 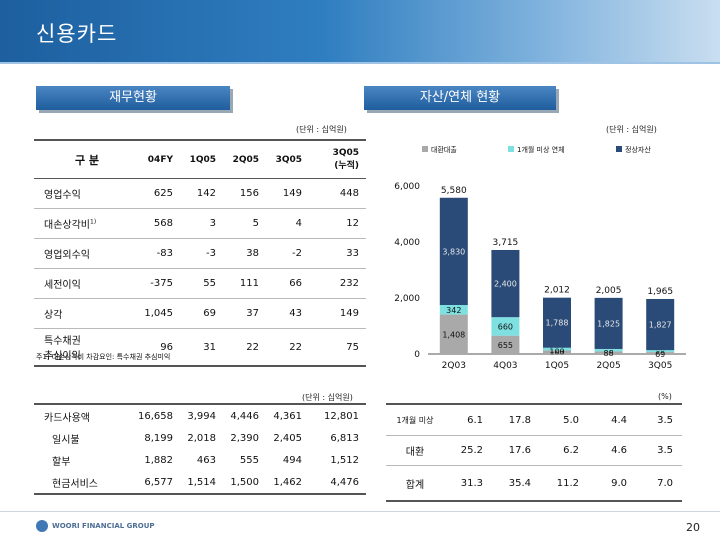 What do you see at coordinates (244, 283) in the screenshot?
I see `cell: 111` at bounding box center [244, 283].